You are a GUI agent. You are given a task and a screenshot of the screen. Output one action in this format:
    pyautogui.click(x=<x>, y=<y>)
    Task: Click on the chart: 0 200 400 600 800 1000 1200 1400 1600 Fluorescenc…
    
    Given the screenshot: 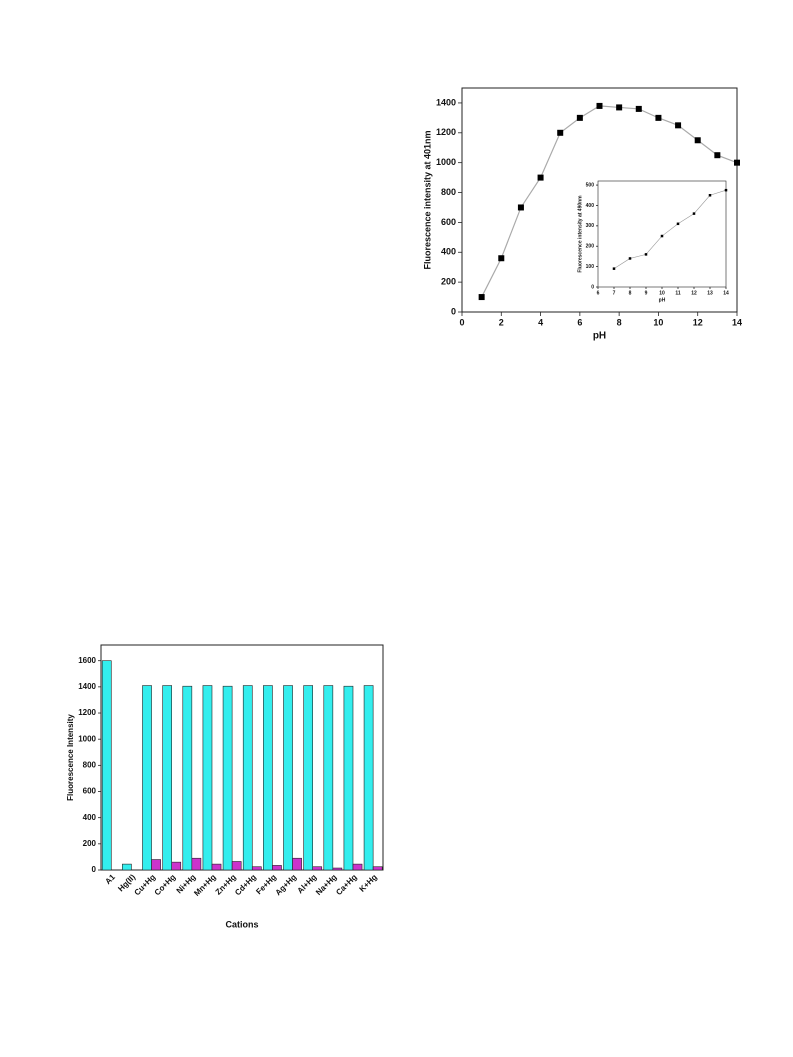 What is the action you would take?
    pyautogui.click(x=225, y=786)
    